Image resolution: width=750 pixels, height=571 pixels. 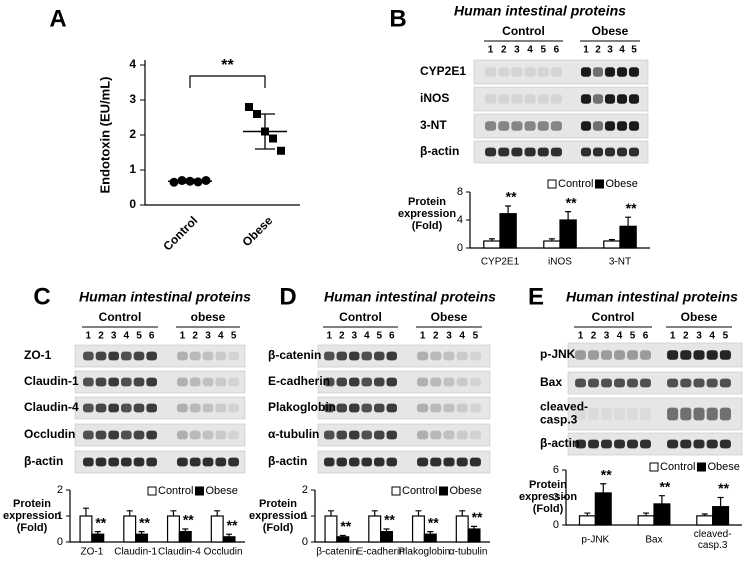 What do you see at coordinates (305, 542) in the screenshot?
I see `y-tick-label: 0` at bounding box center [305, 542].